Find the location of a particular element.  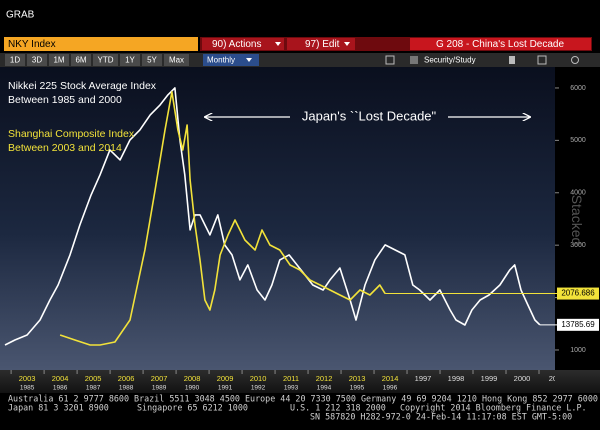

y-tick-label: 4000 is located at coordinates (578, 193).